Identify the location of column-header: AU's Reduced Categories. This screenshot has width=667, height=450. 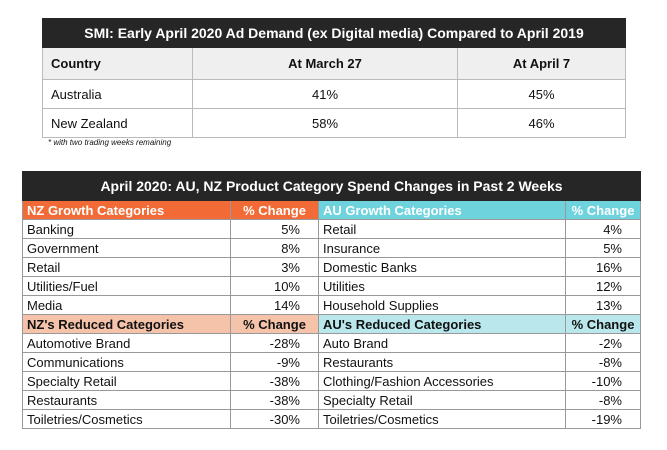
(442, 324).